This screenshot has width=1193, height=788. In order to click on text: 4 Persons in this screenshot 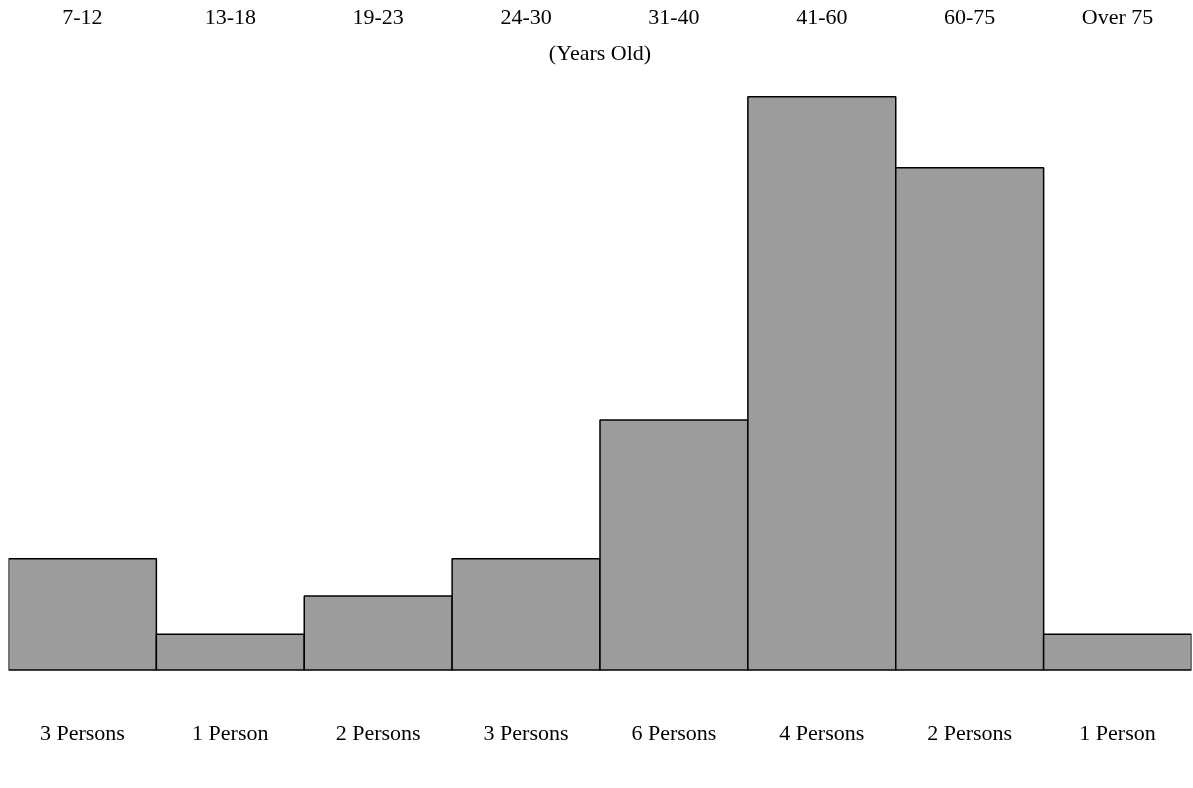, I will do `click(822, 733)`.